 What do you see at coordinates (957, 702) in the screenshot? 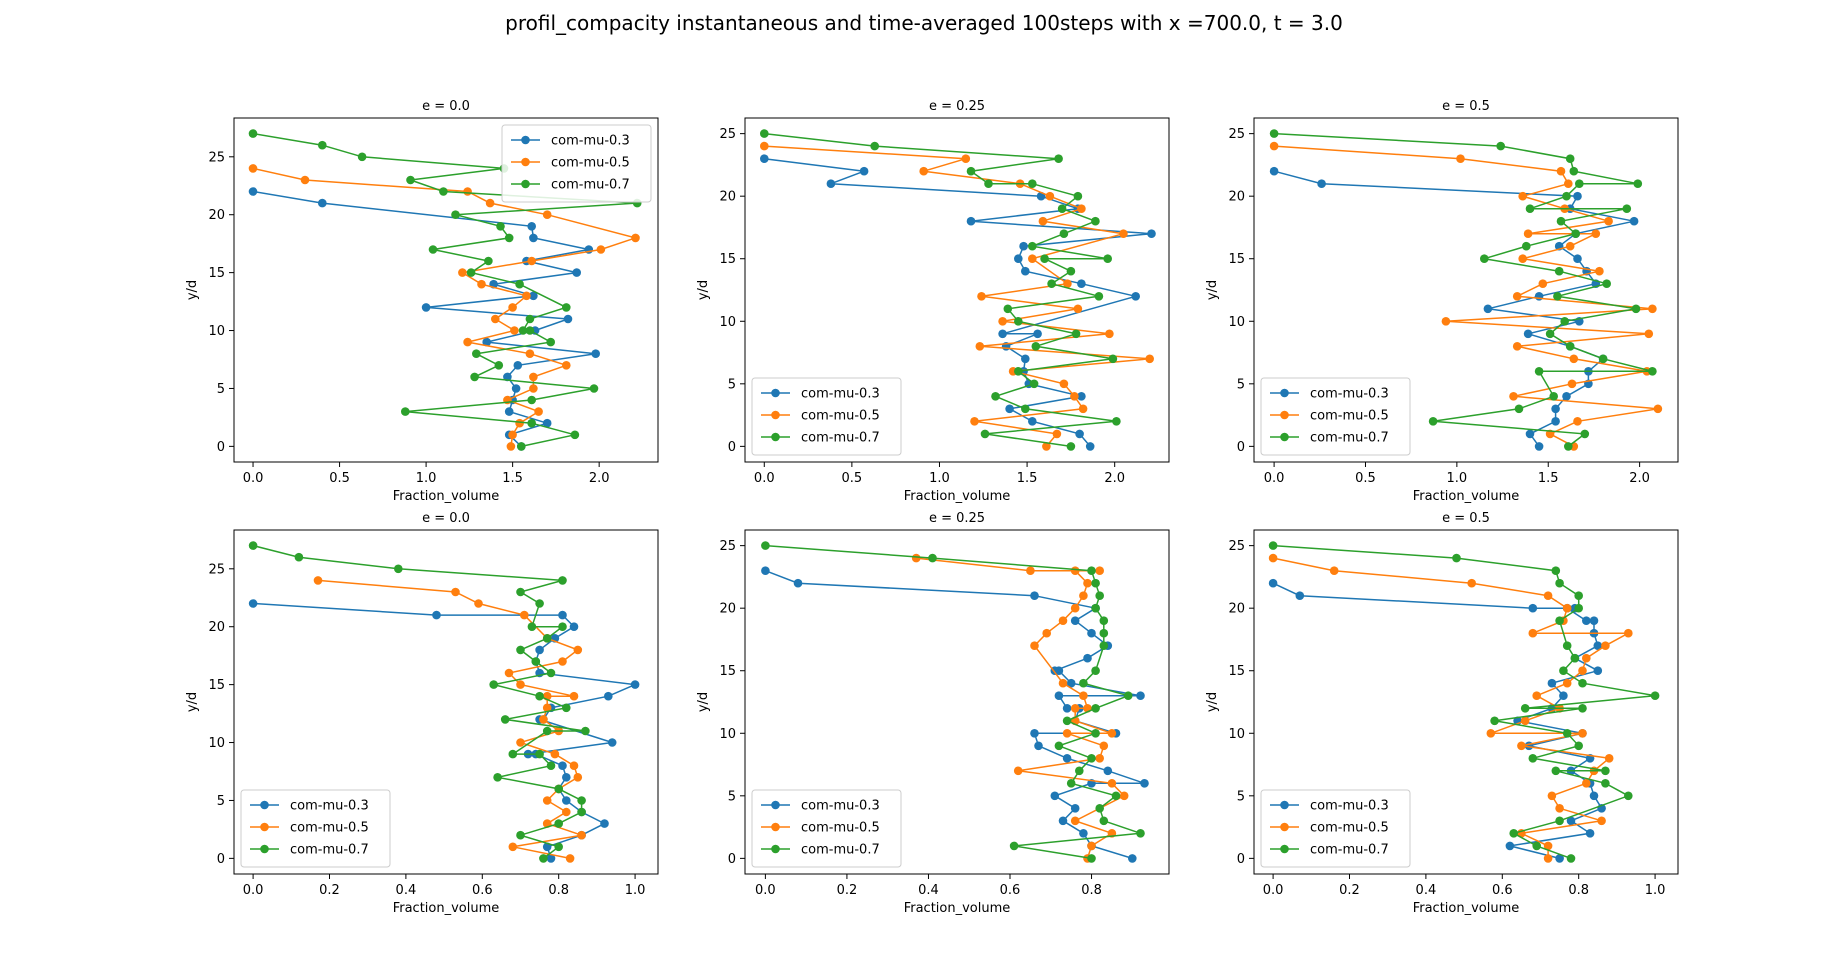
I see `axes-frame` at bounding box center [957, 702].